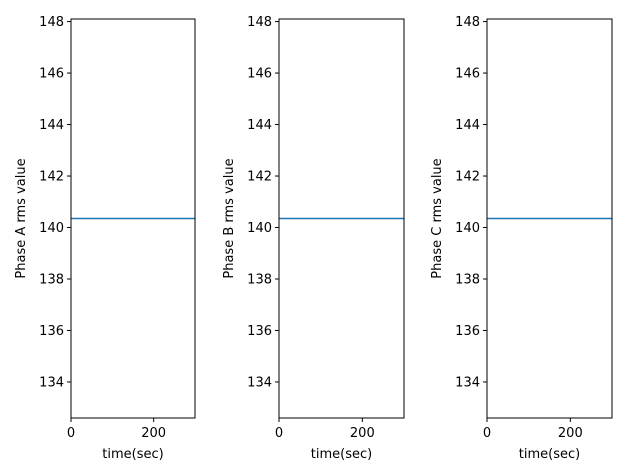 Image resolution: width=640 pixels, height=476 pixels. What do you see at coordinates (467, 382) in the screenshot?
I see `y-tick-label-3-134: 134` at bounding box center [467, 382].